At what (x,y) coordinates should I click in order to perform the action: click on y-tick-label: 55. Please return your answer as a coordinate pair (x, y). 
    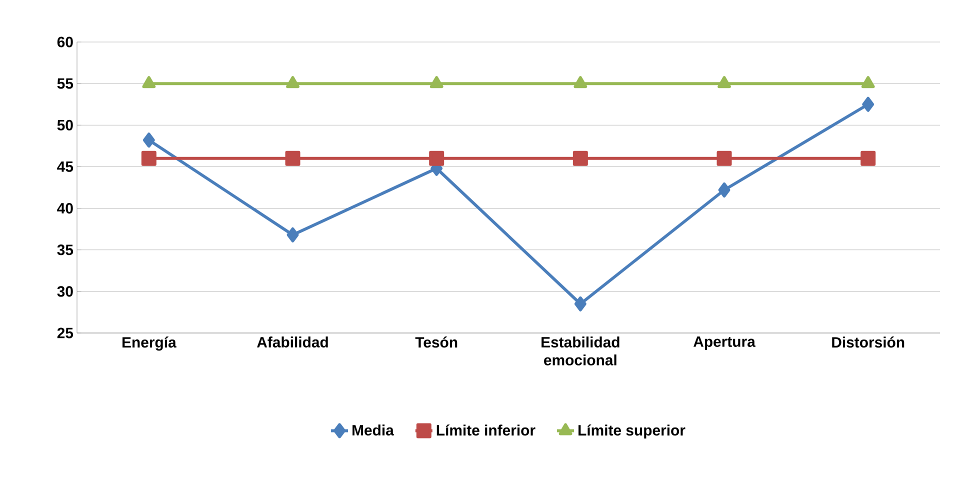
    Looking at the image, I should click on (65, 83).